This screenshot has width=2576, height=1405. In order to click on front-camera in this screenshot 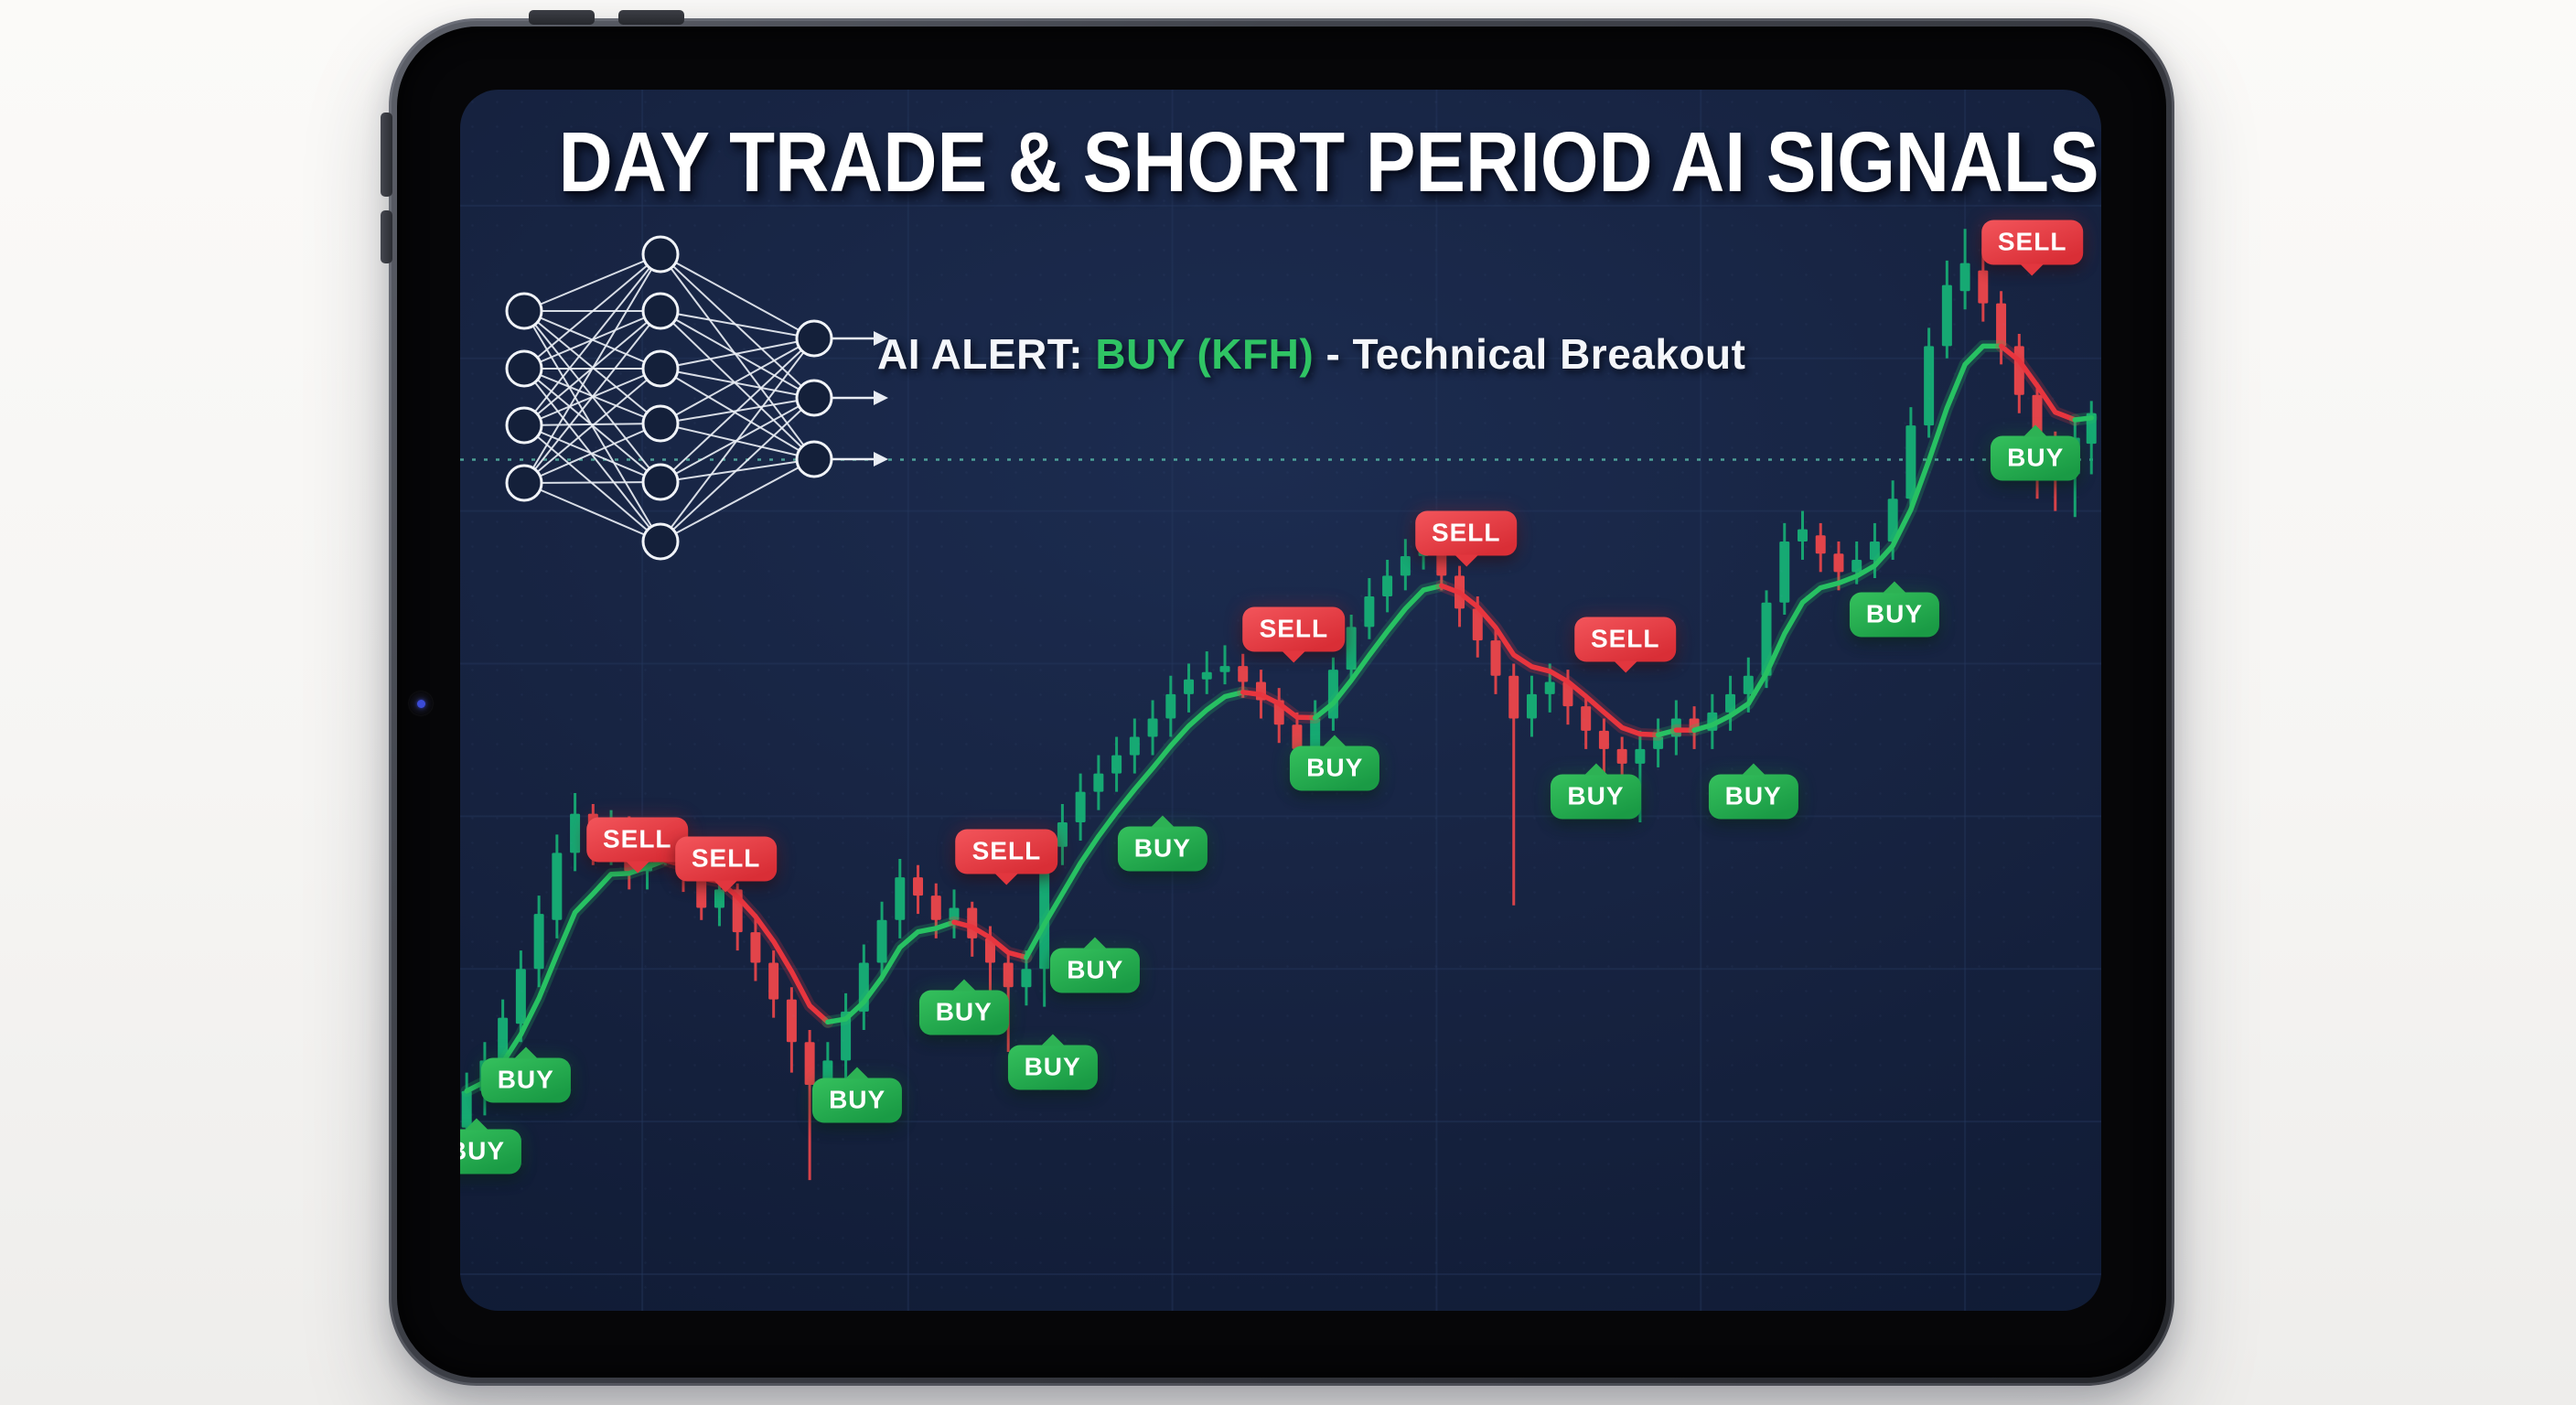, I will do `click(421, 703)`.